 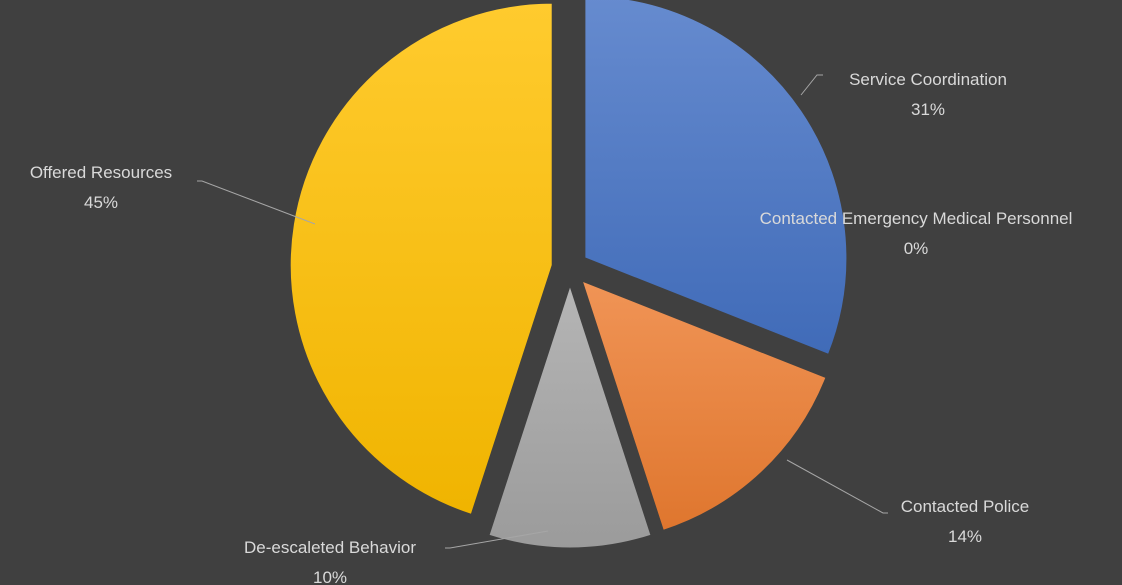 I want to click on slice-de-escaleted-behavior, so click(x=570, y=416).